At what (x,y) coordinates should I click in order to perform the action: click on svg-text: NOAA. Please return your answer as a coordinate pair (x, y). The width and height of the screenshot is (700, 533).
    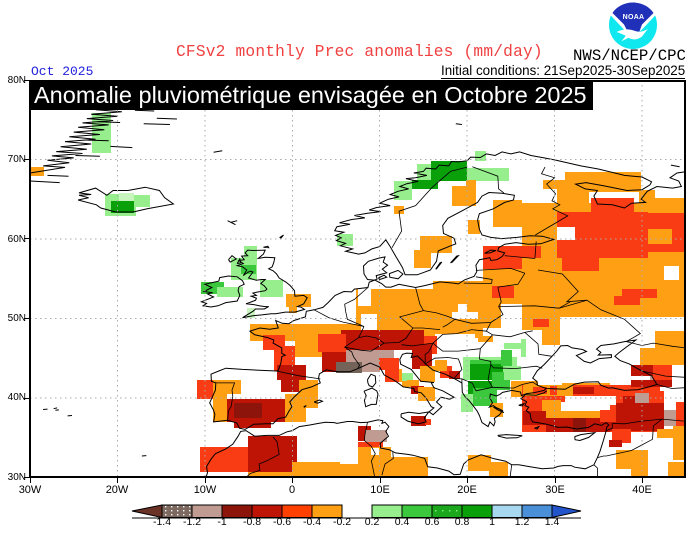
    Looking at the image, I should click on (634, 17).